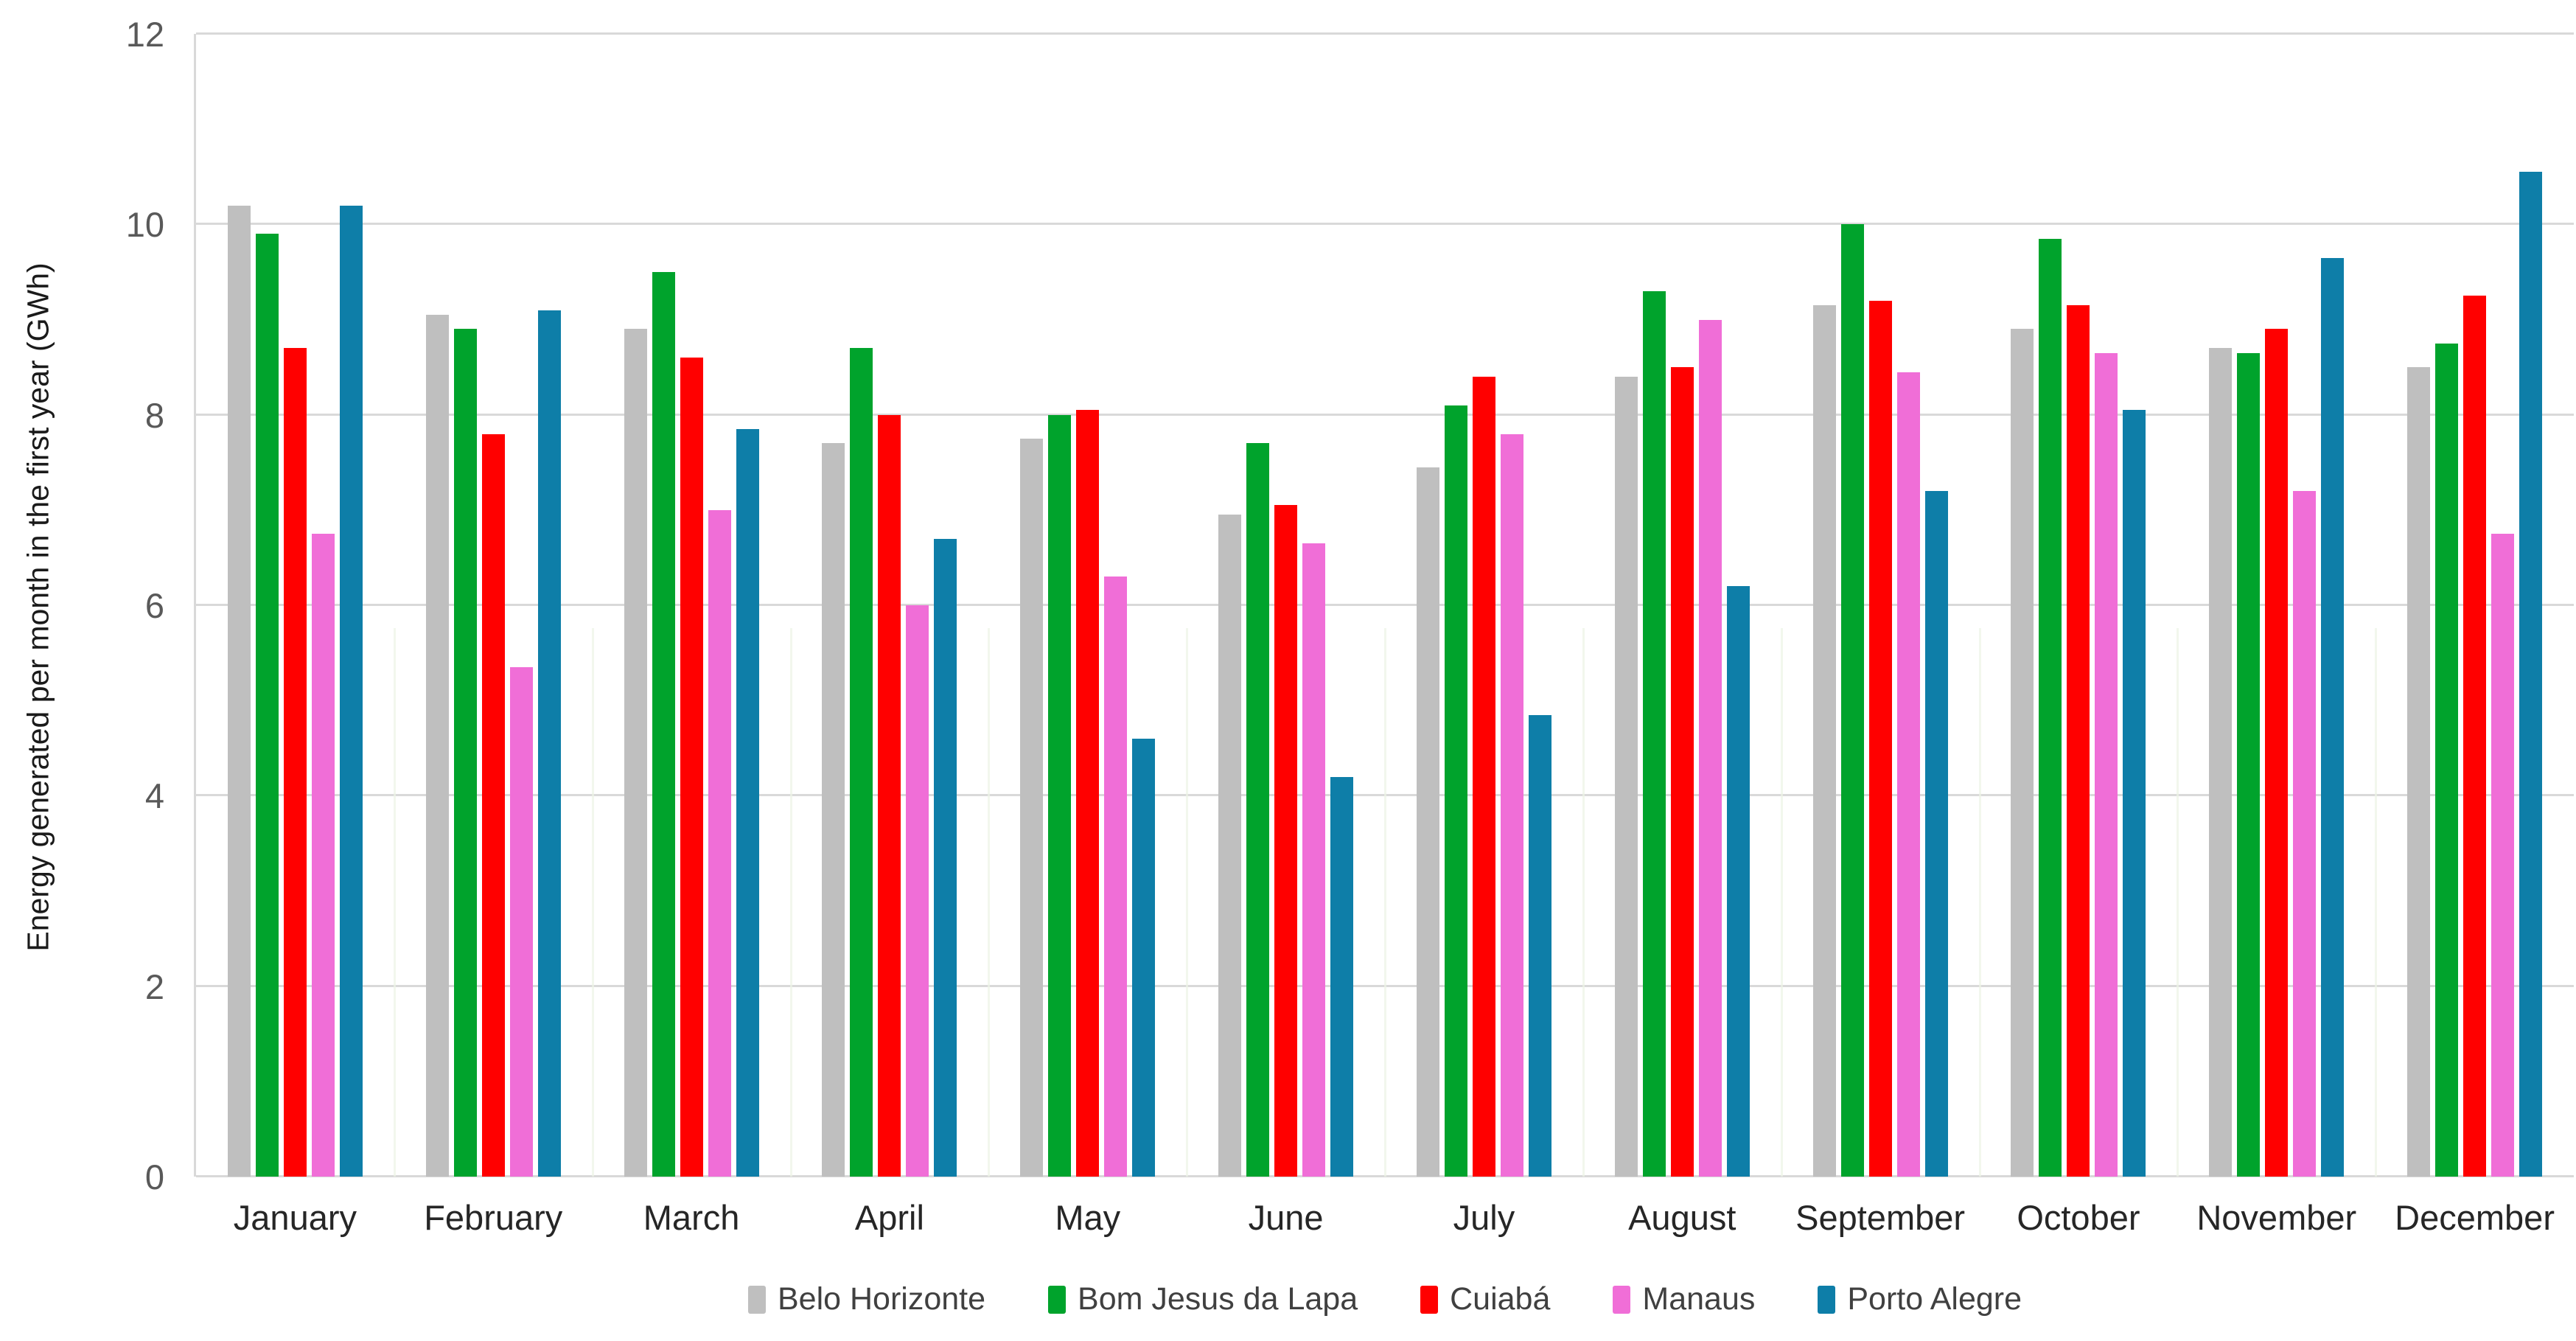  What do you see at coordinates (881, 1299) in the screenshot?
I see `legend-label: Belo Horizonte` at bounding box center [881, 1299].